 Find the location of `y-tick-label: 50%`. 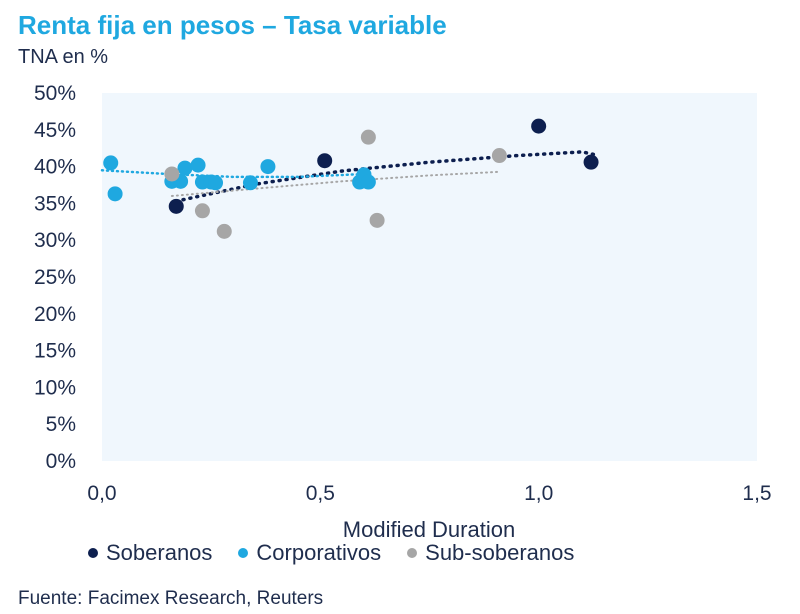

y-tick-label: 50% is located at coordinates (55, 93).